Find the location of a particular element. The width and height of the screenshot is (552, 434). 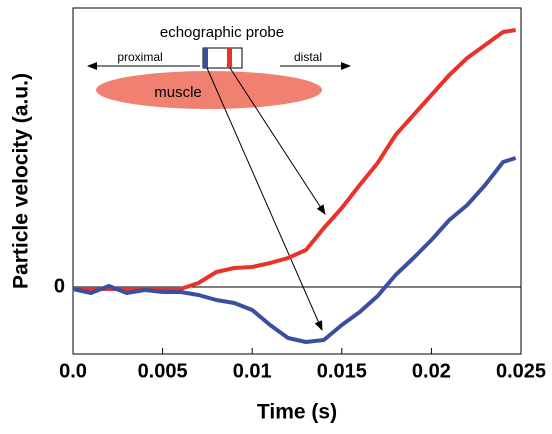

annotation: echographic probe is located at coordinates (222, 32).